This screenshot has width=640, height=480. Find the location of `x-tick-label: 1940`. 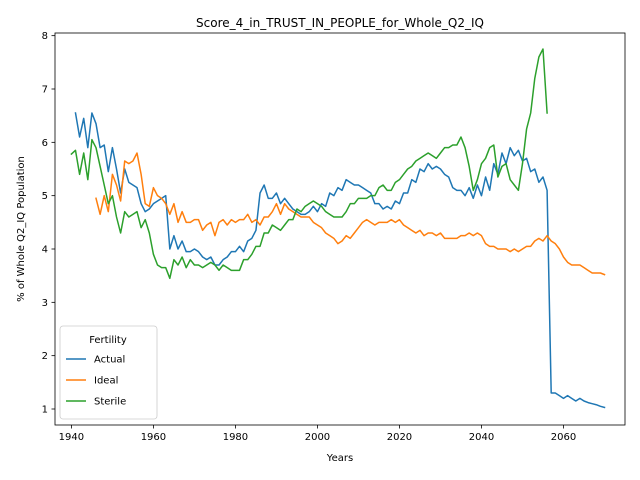

x-tick-label: 1940 is located at coordinates (71, 437).